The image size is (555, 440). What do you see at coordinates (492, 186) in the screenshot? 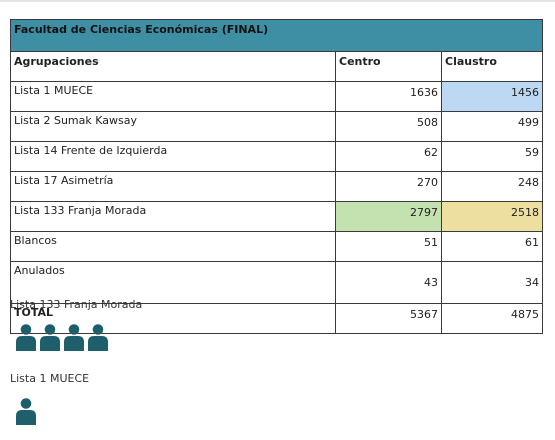
I see `row-claustro: 248` at bounding box center [492, 186].